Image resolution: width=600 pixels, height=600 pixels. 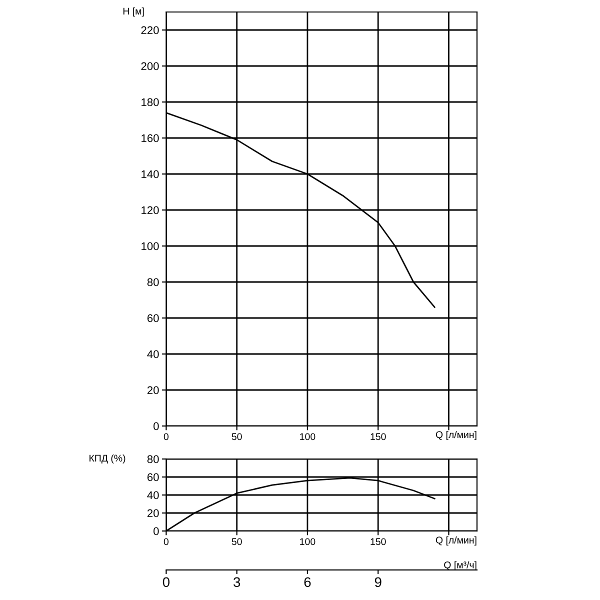 What do you see at coordinates (378, 582) in the screenshot?
I see `x2-tick-label: 9` at bounding box center [378, 582].